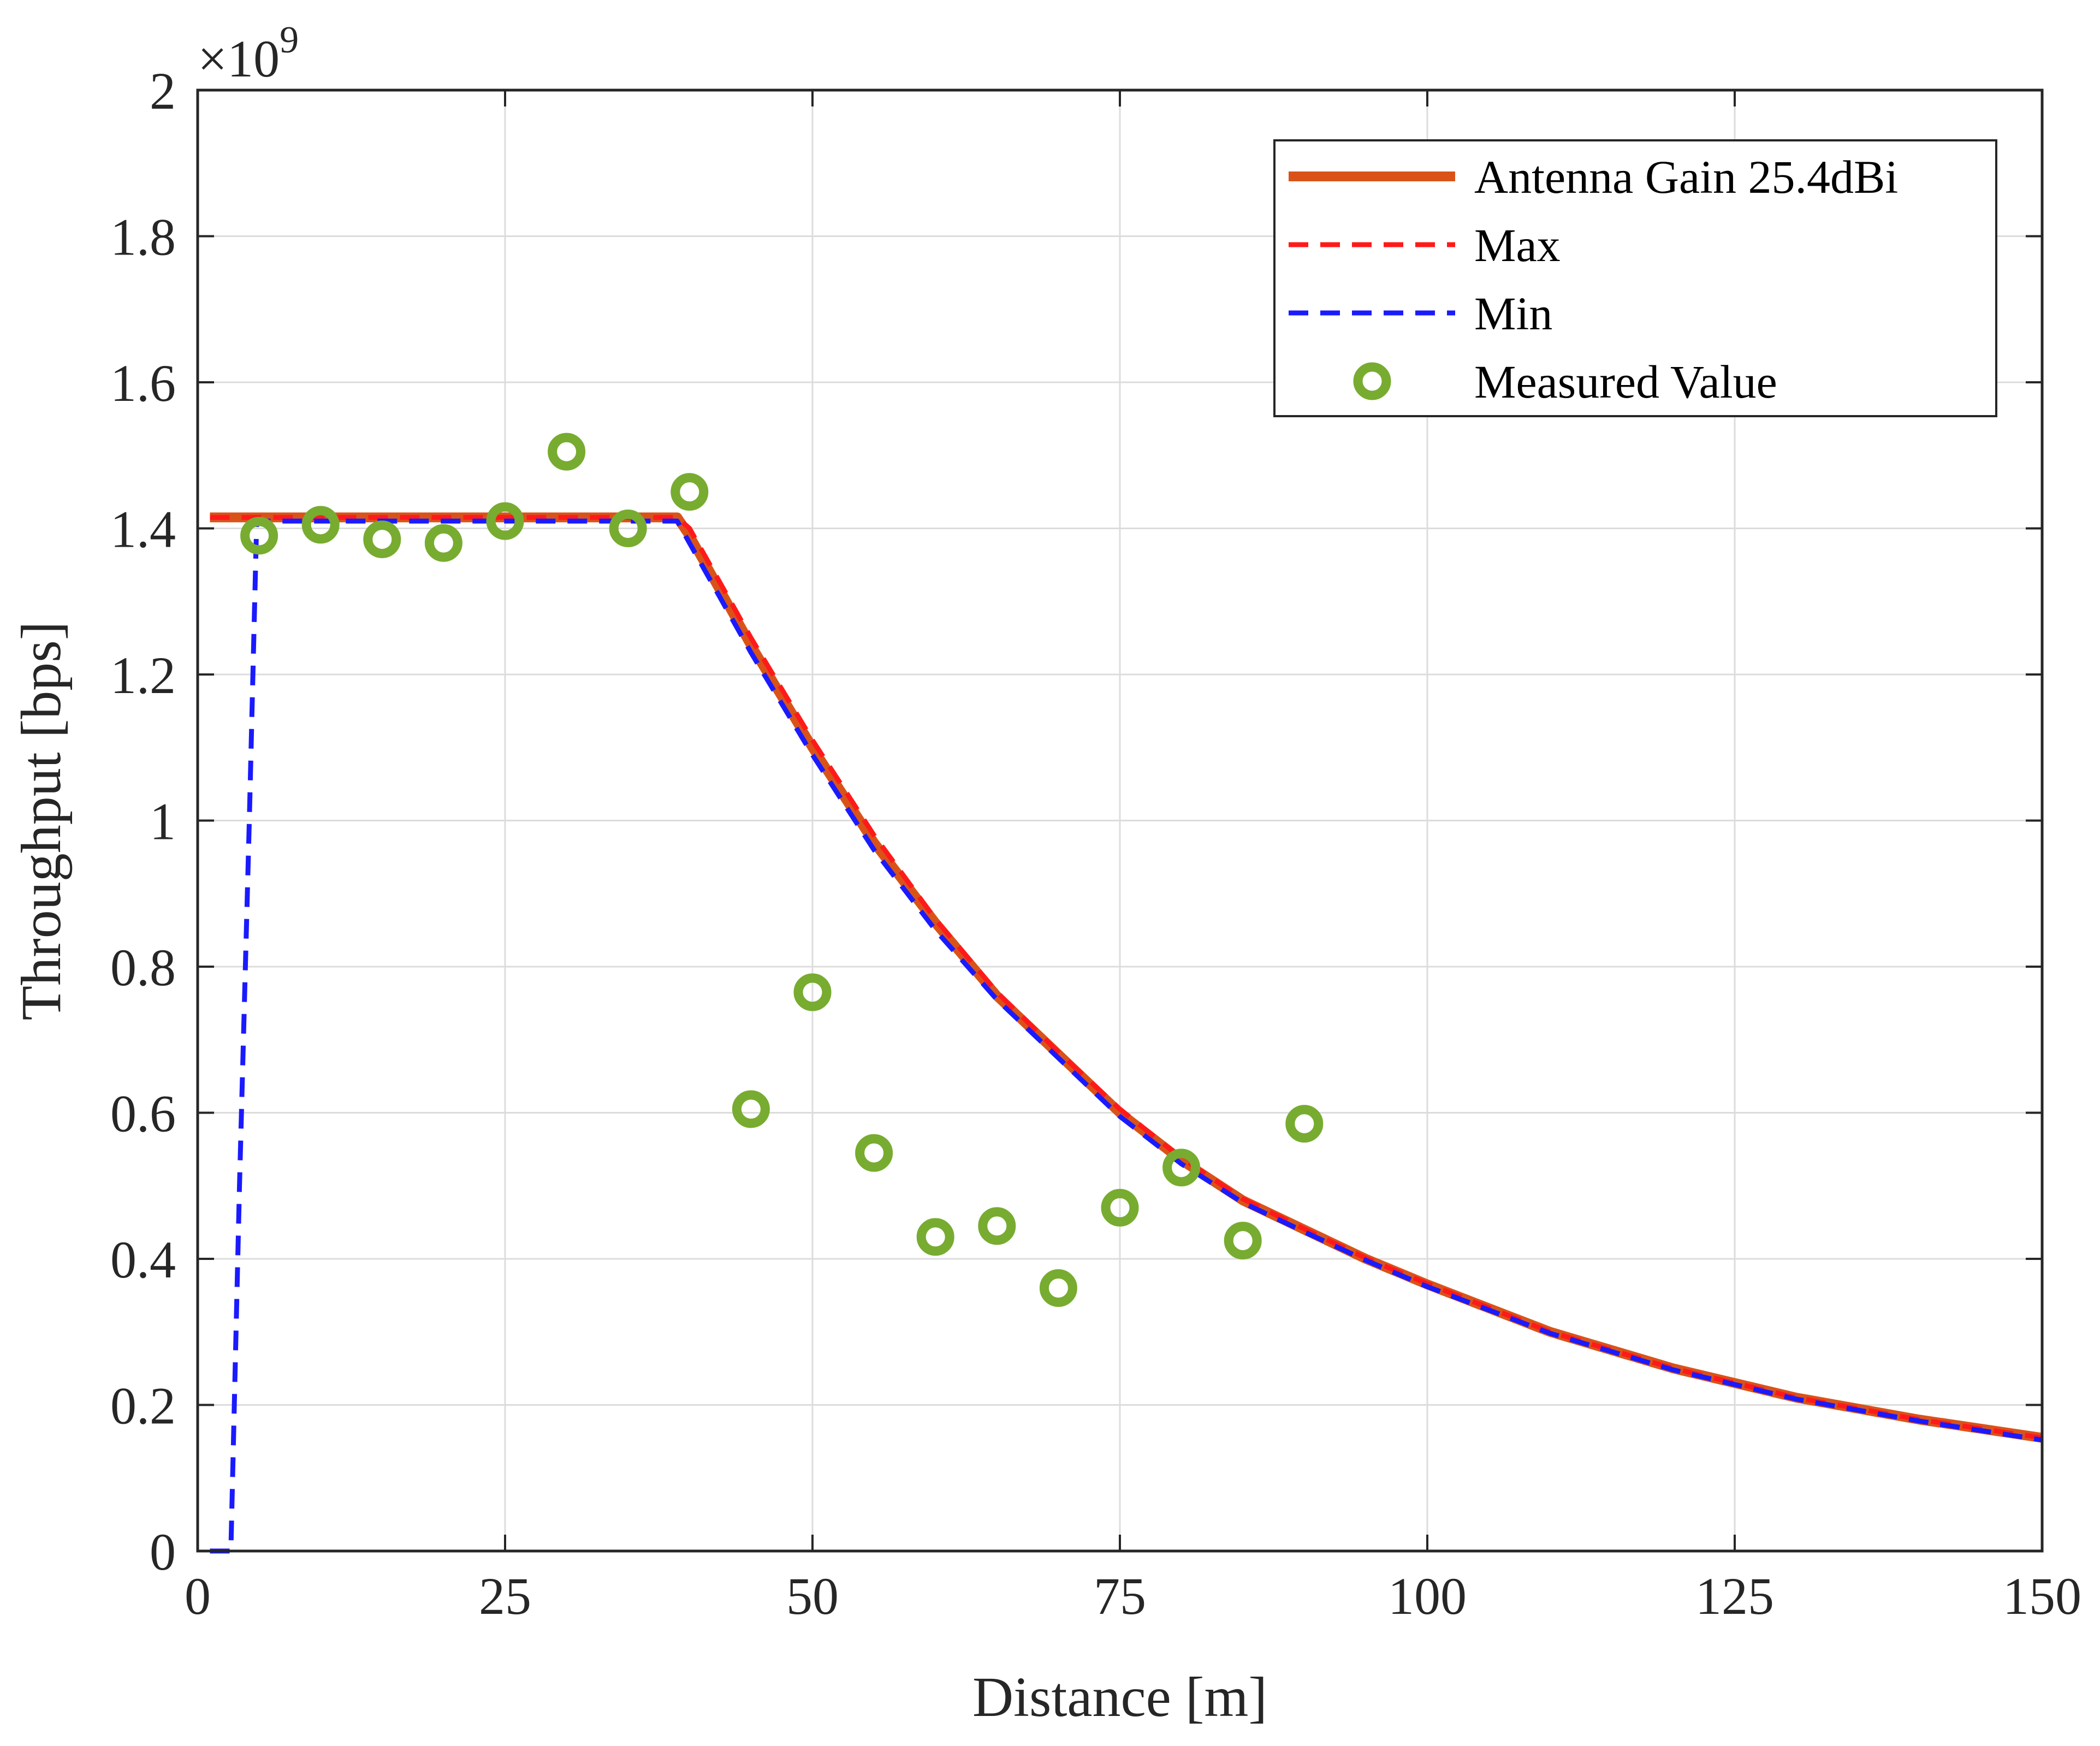 The image size is (2100, 1746). I want to click on y-tick-label: 1.4, so click(143, 529).